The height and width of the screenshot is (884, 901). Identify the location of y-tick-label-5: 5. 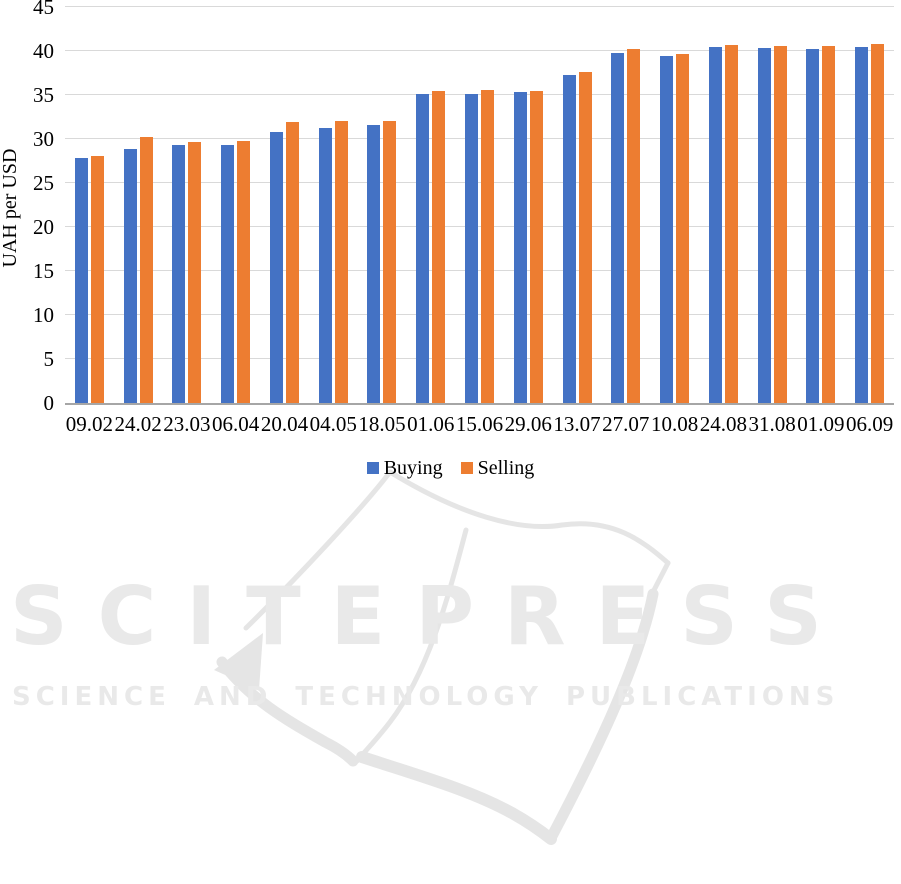
(49, 359).